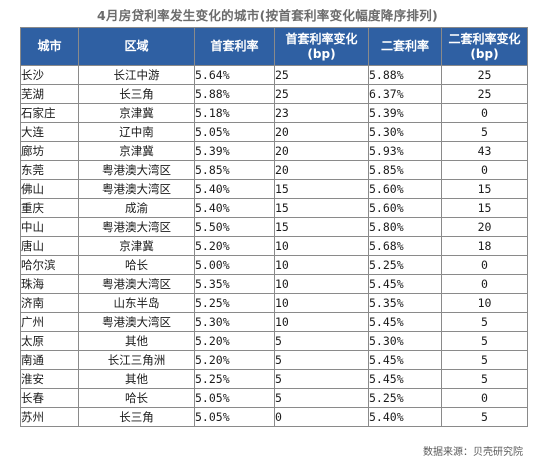  Describe the element at coordinates (267, 15) in the screenshot. I see `page-title: 4月房贷利率发生变化的城市(按首套利率变化幅度降序排列)` at that location.